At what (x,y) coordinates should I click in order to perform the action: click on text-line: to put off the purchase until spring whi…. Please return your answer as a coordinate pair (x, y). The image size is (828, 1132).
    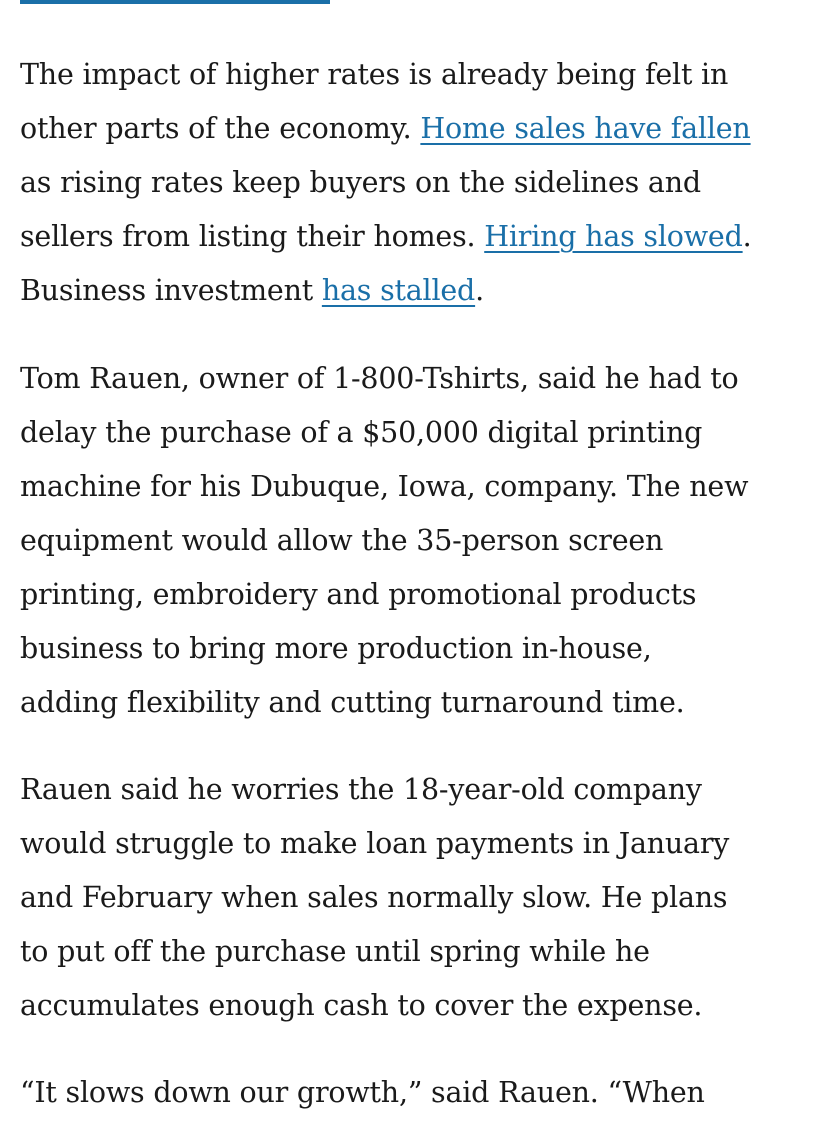
    Looking at the image, I should click on (374, 952).